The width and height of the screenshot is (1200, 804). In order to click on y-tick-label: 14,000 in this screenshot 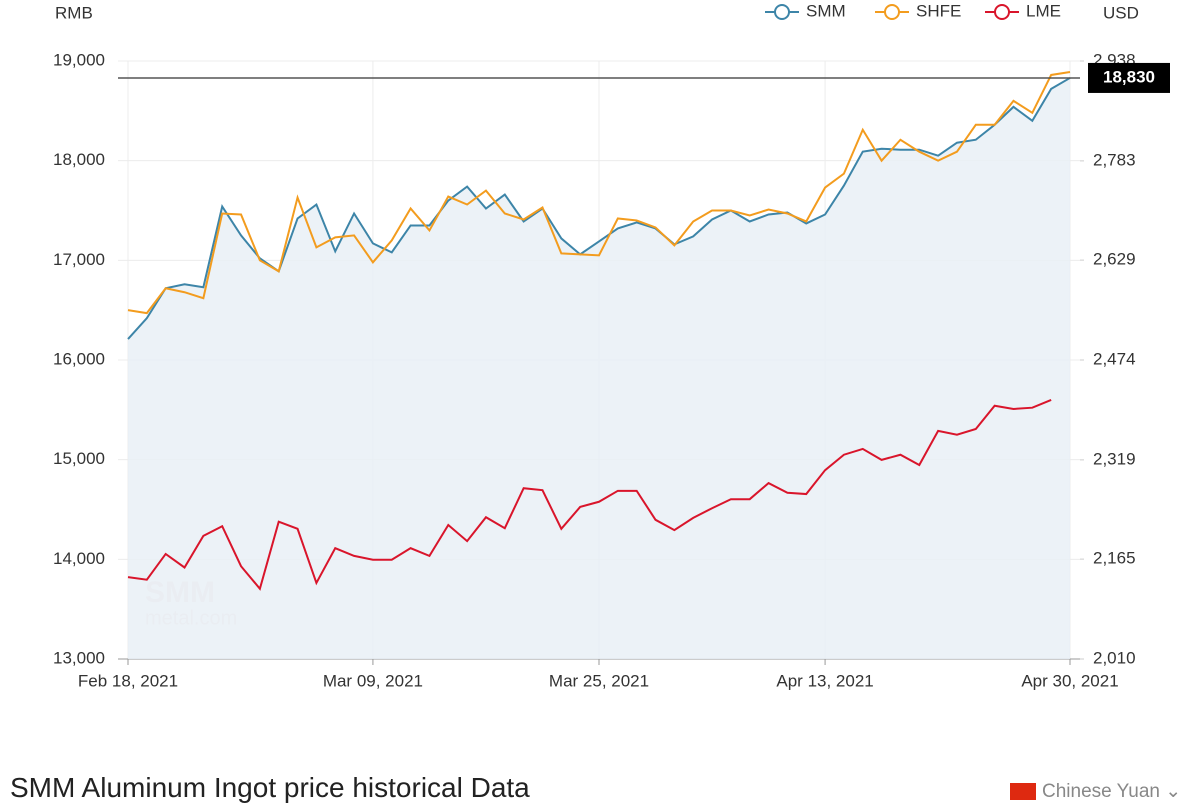, I will do `click(79, 558)`.